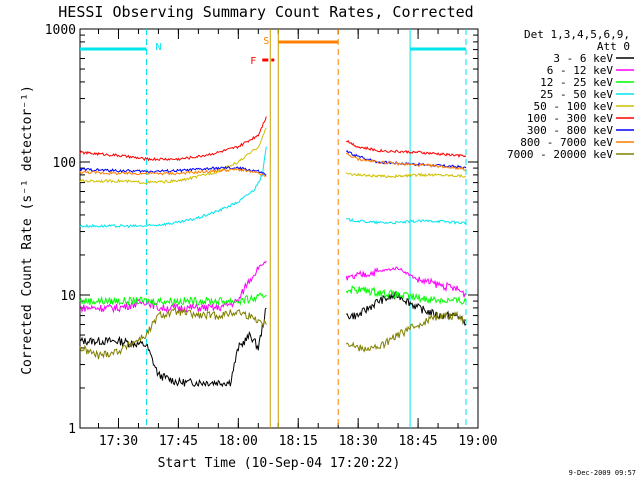 This screenshot has height=480, width=640. I want to click on y-tick-label: 100, so click(64, 163).